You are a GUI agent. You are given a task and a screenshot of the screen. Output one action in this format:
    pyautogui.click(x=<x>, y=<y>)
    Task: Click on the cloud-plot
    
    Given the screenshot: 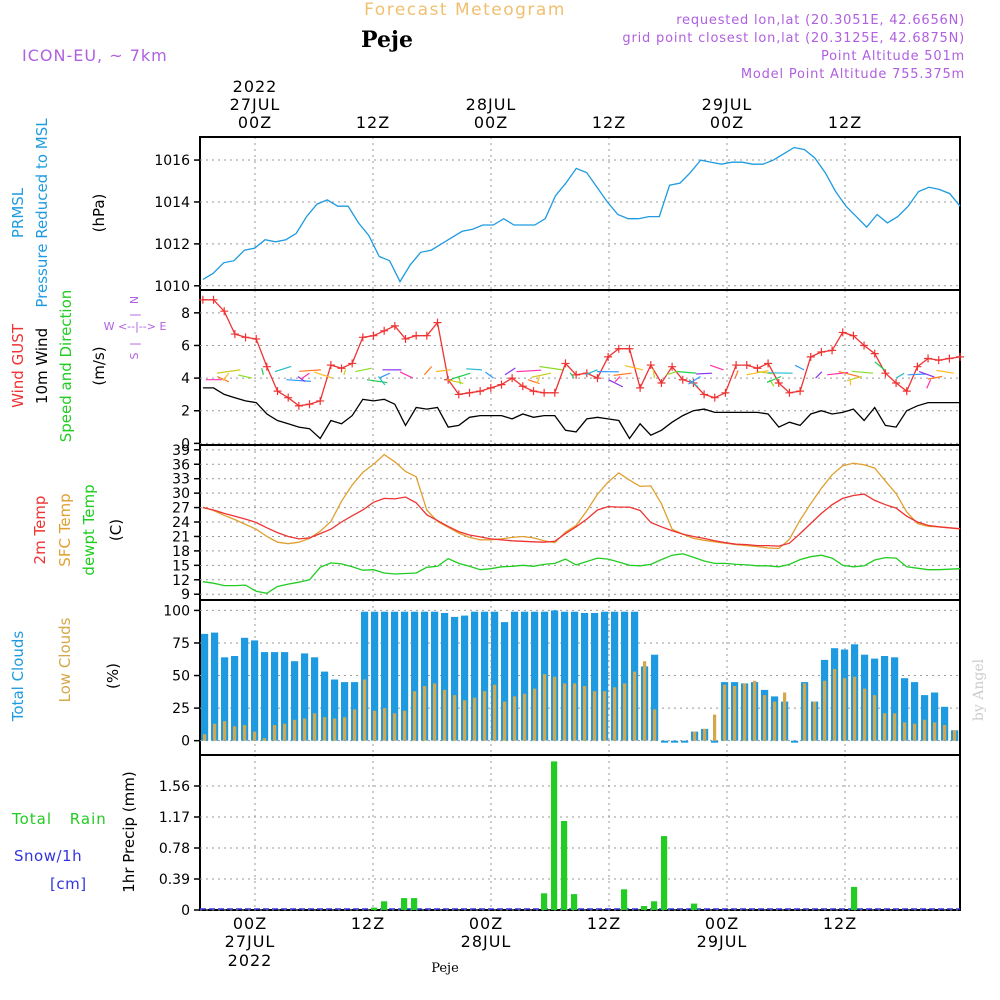 What is the action you would take?
    pyautogui.click(x=580, y=676)
    